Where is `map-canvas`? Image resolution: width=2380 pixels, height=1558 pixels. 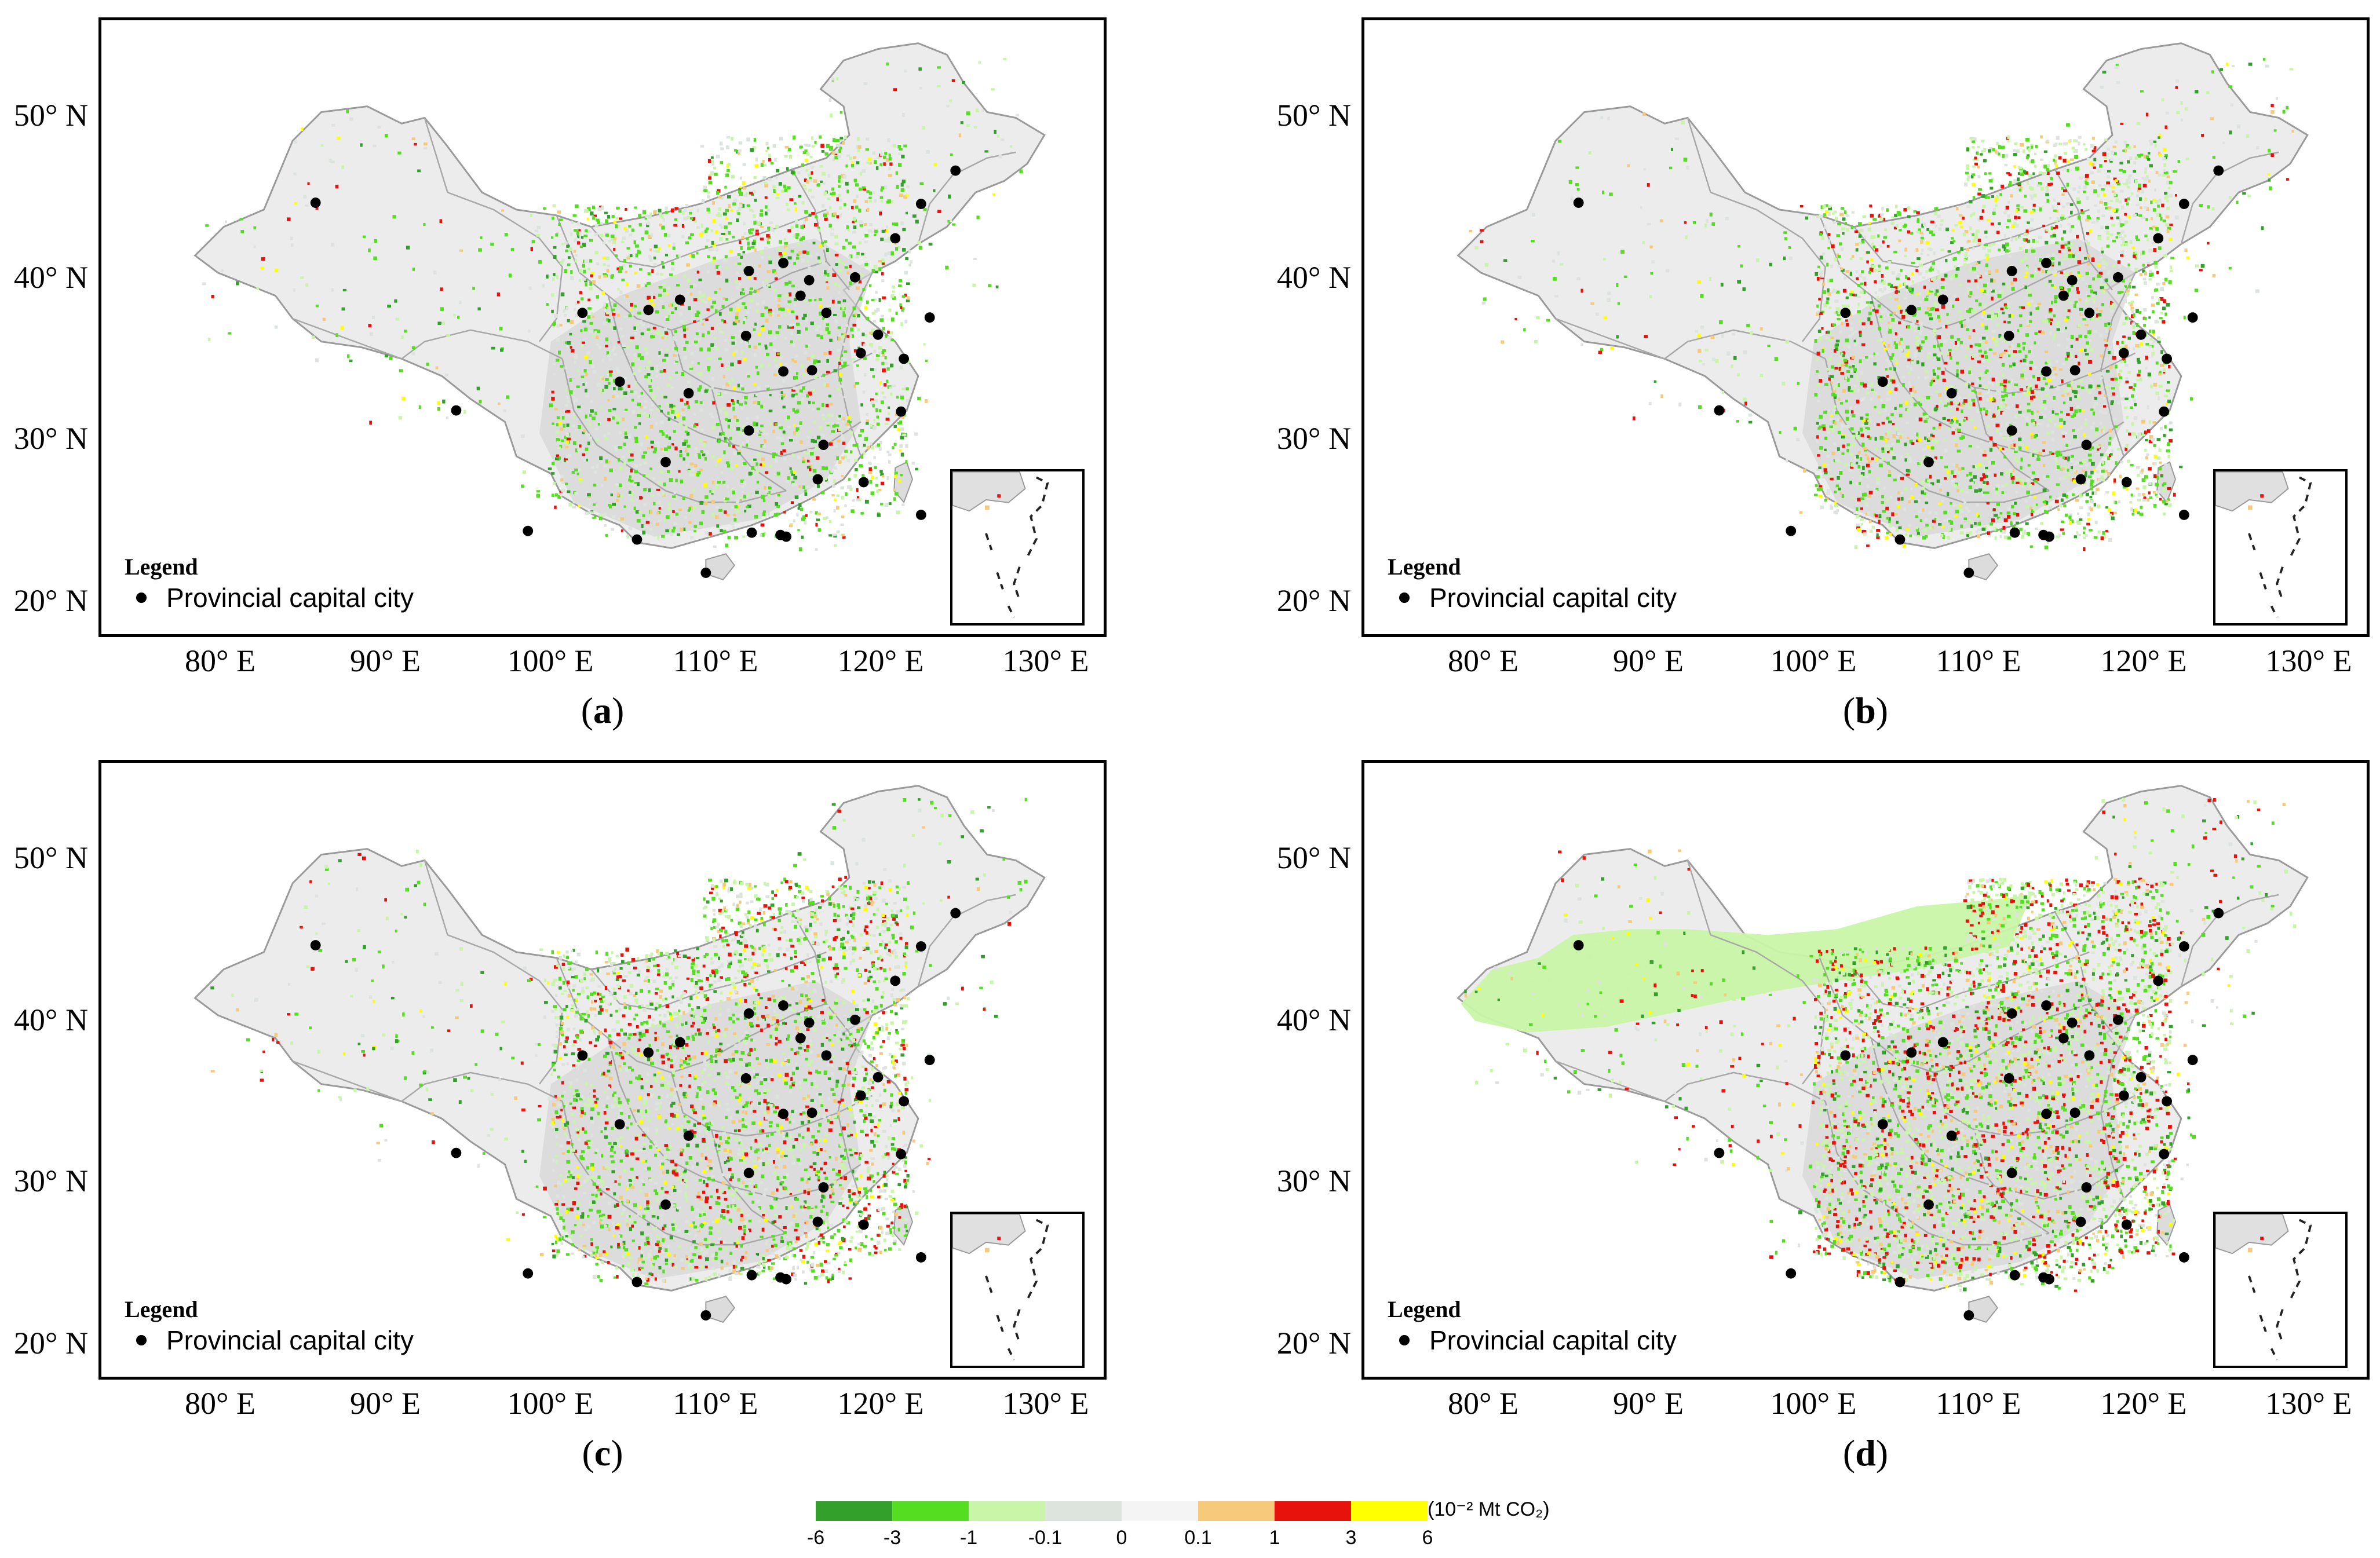
map-canvas is located at coordinates (1883, 311).